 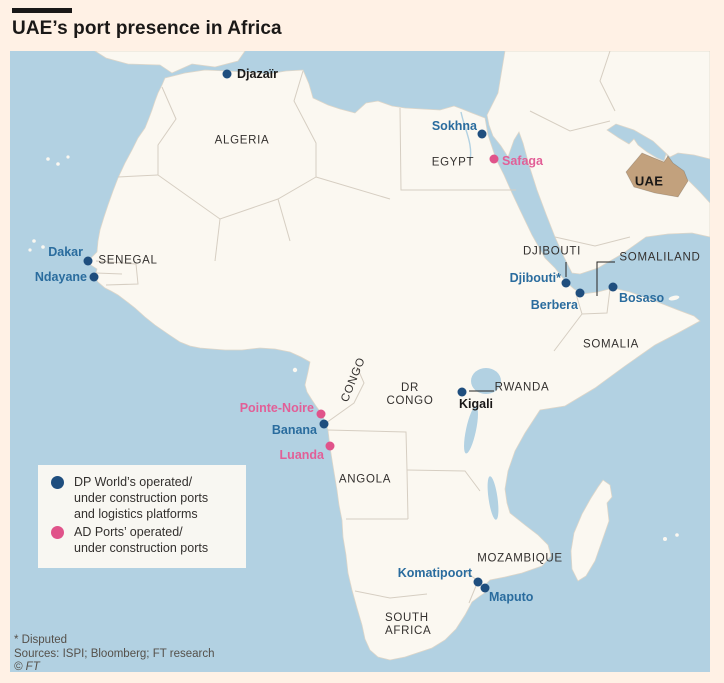 What do you see at coordinates (276, 408) in the screenshot?
I see `port-label-pointe-noire: Pointe-Noire` at bounding box center [276, 408].